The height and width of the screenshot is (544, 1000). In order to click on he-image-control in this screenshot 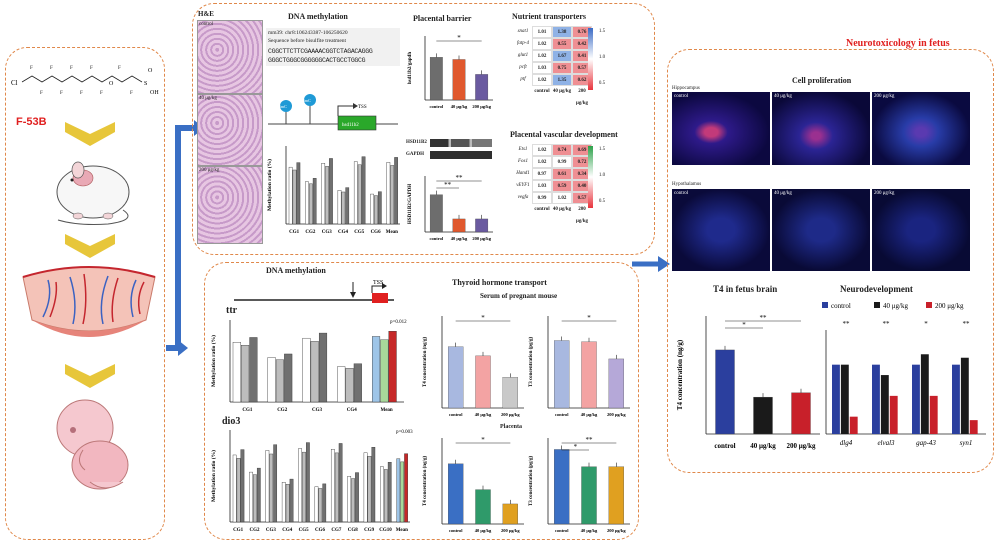, I will do `click(230, 57)`.